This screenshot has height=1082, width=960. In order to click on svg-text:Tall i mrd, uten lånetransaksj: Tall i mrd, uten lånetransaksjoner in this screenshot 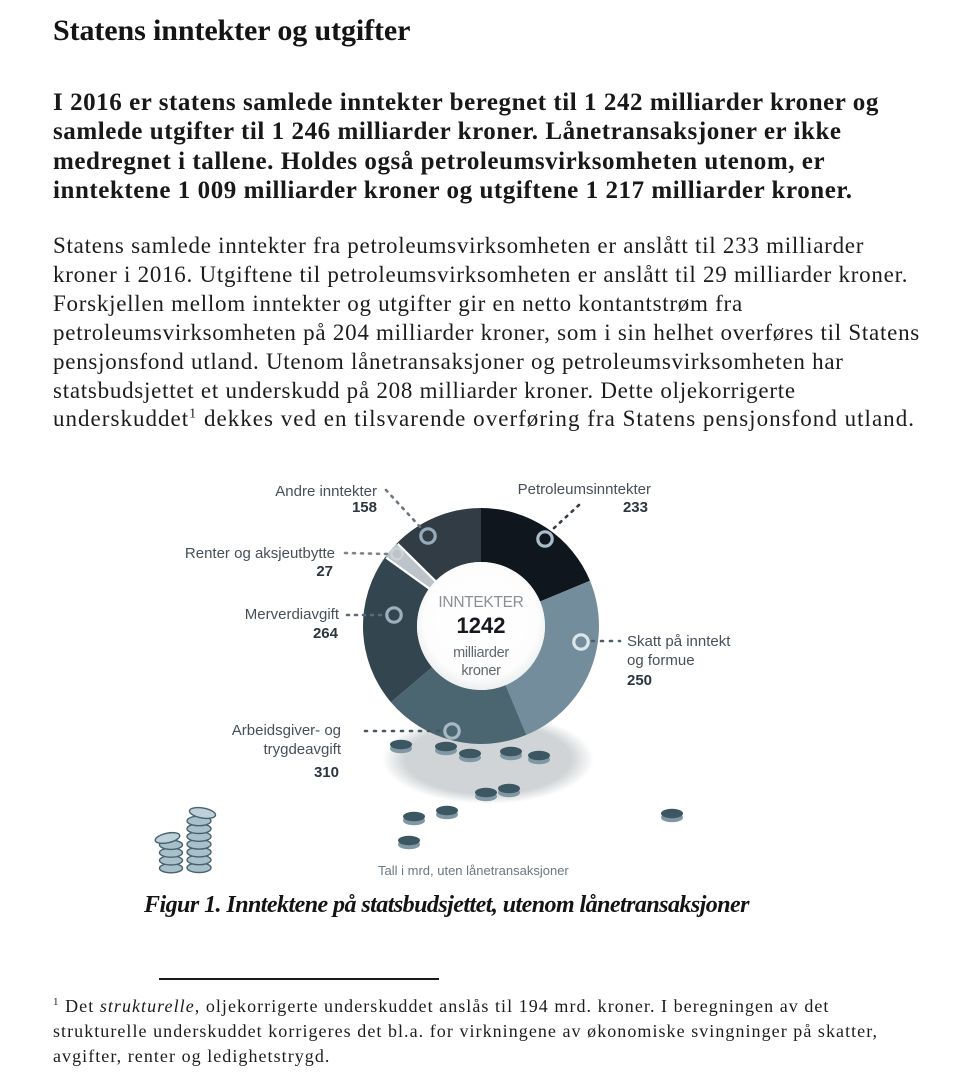, I will do `click(473, 870)`.